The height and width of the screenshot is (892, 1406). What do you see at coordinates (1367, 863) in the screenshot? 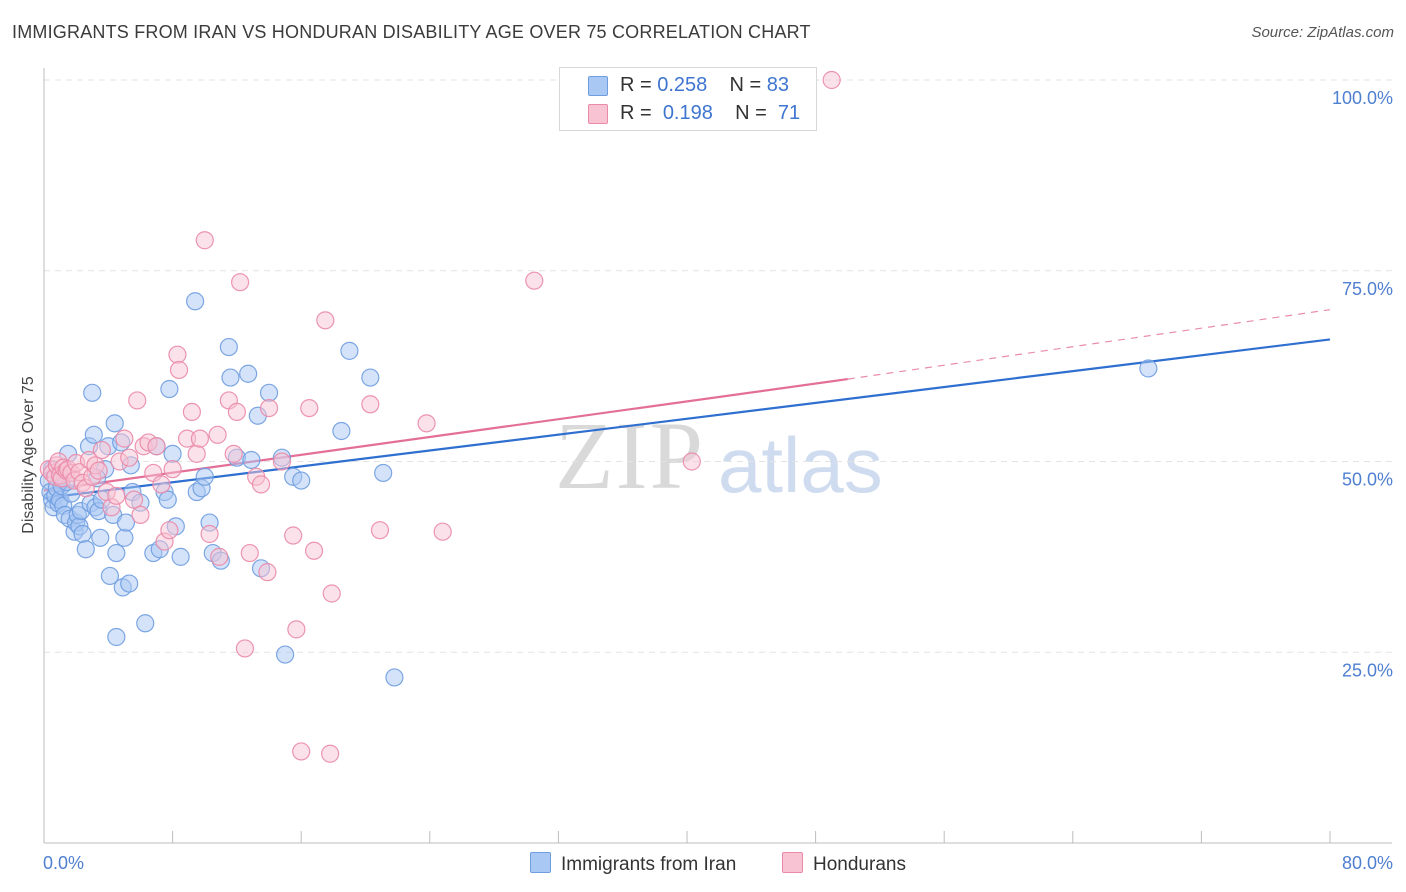
I see `x-tick-label: 80.0%` at bounding box center [1367, 863].